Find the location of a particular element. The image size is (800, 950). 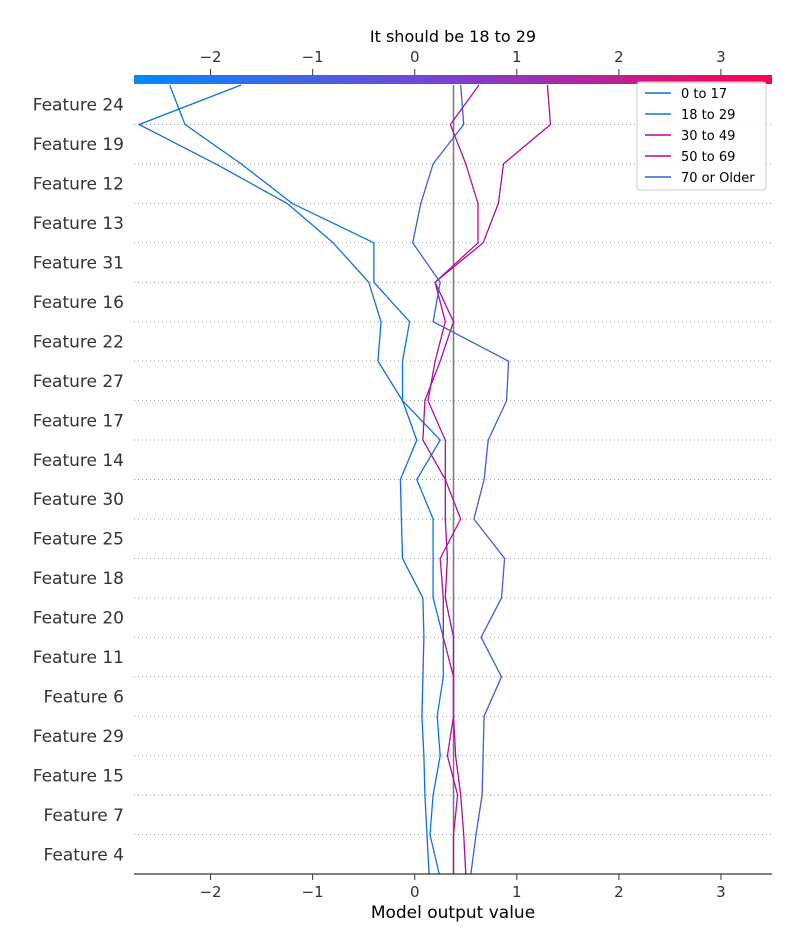

top-tick-label: 1 is located at coordinates (517, 57).